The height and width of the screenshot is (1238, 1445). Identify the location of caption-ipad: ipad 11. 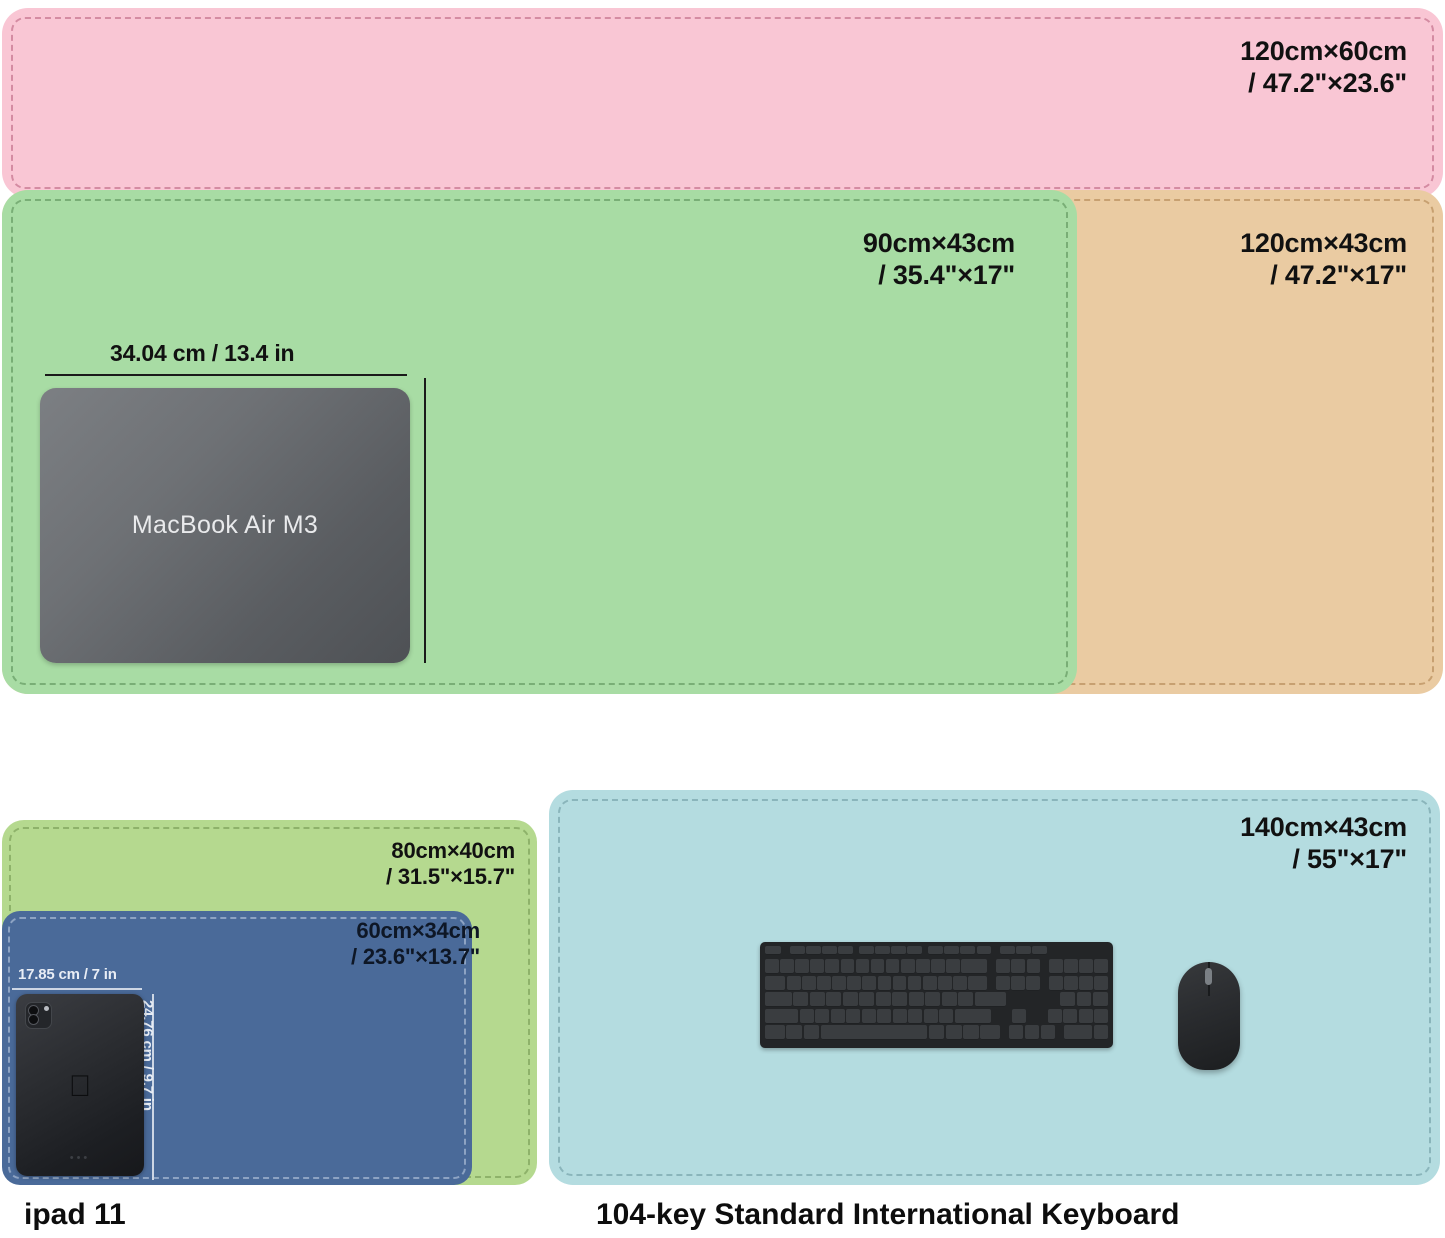
(75, 1214).